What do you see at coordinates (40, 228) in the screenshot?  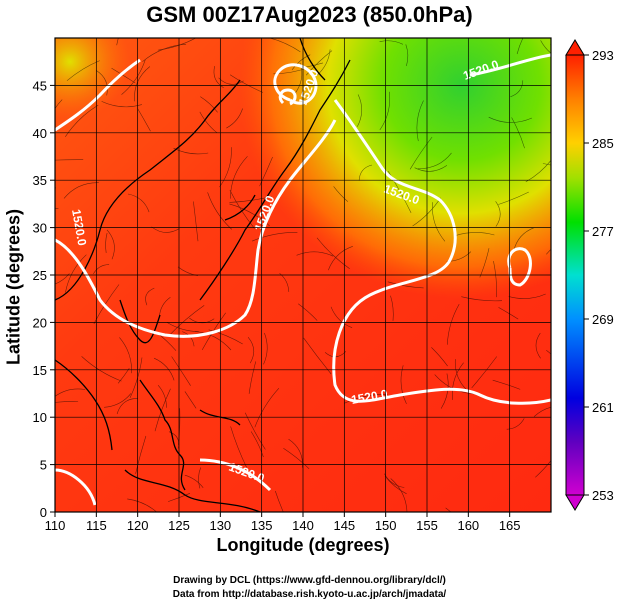 I see `y-tick-label: 30` at bounding box center [40, 228].